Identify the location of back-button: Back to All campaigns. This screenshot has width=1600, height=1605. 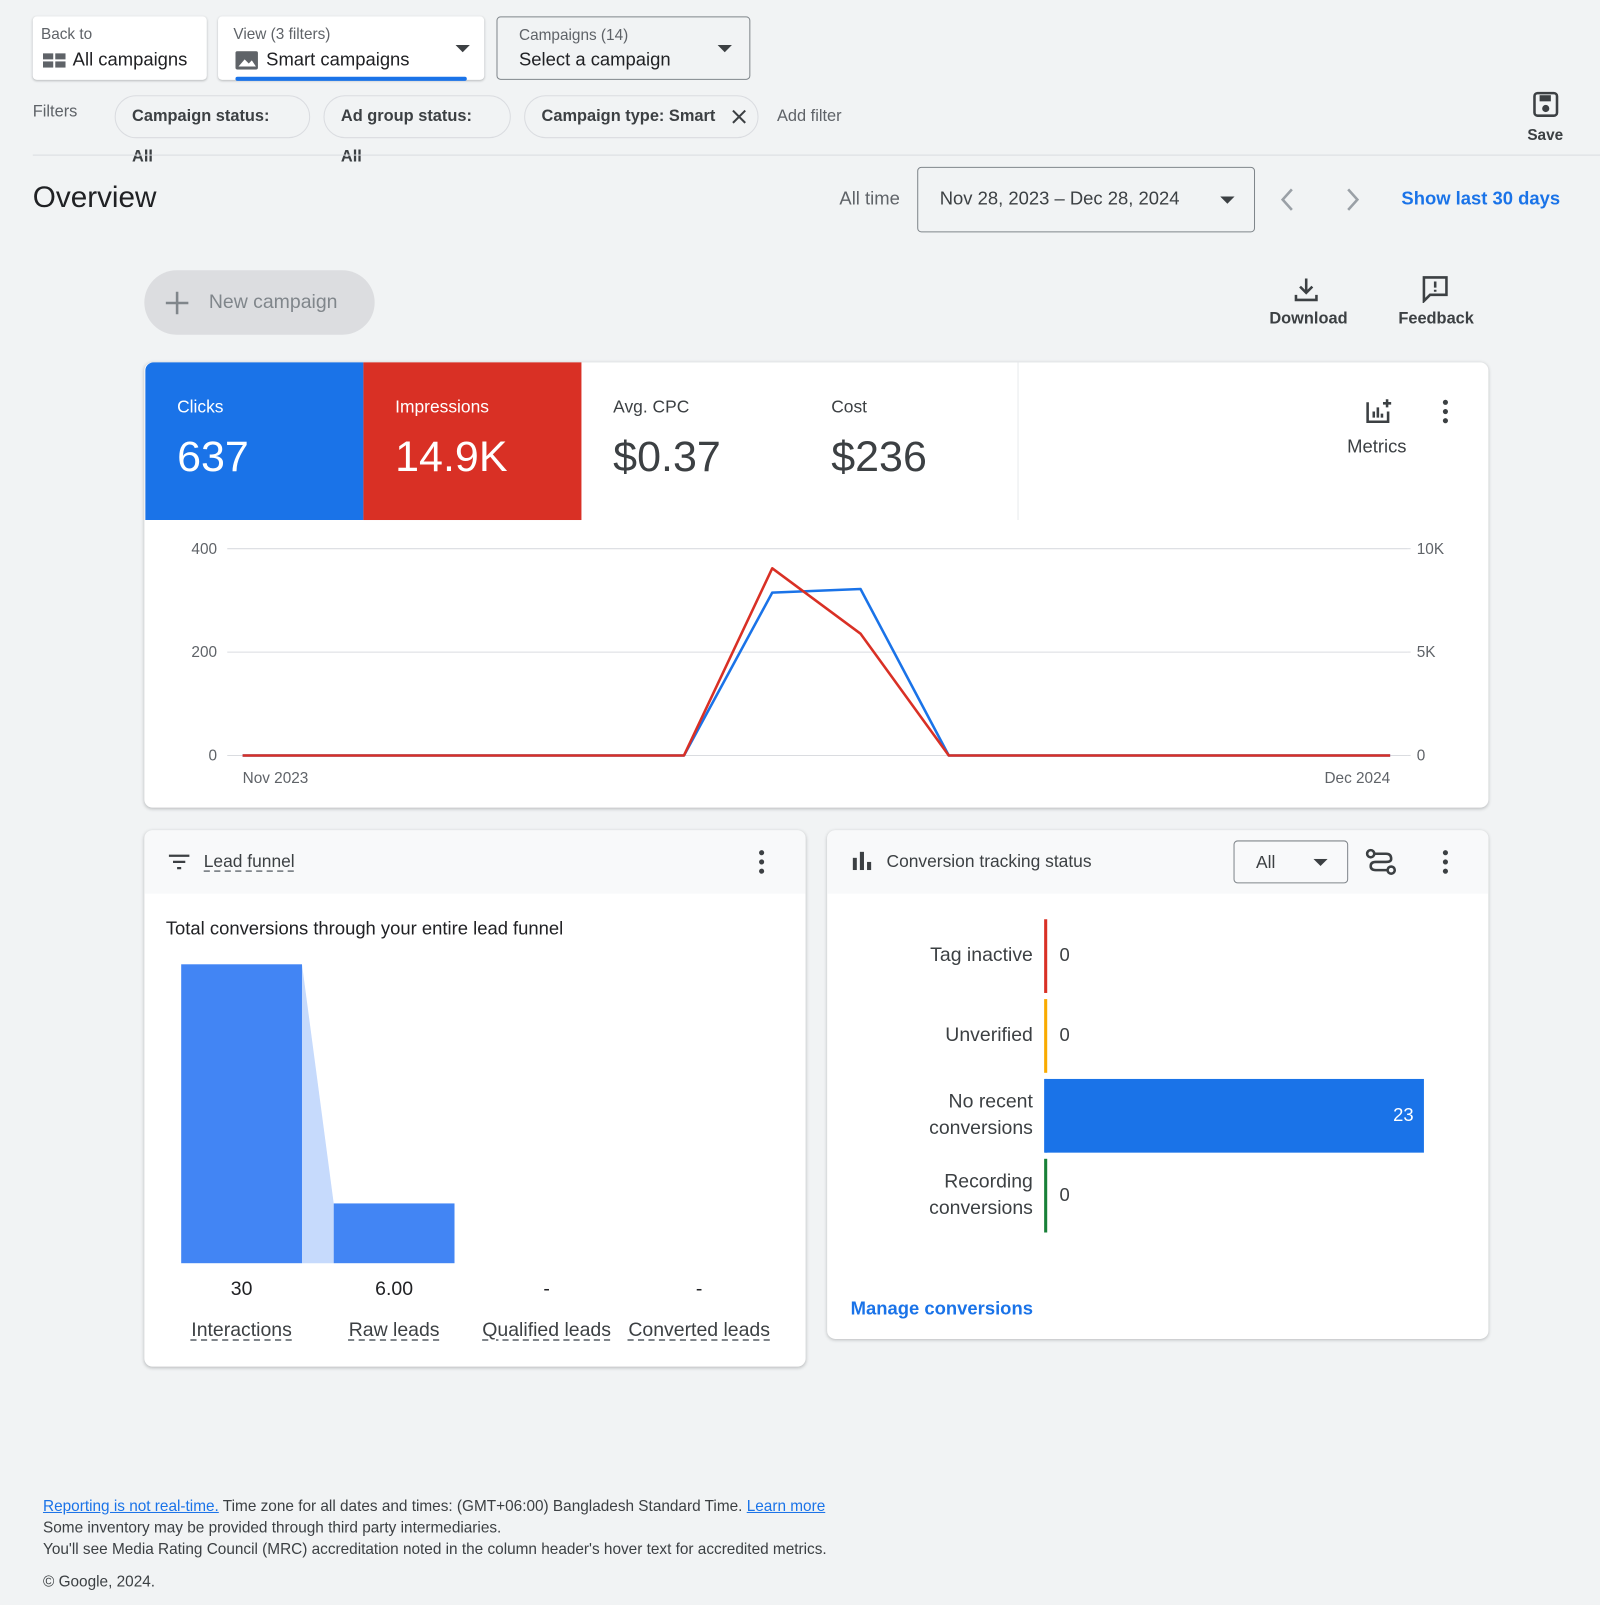
(119, 48).